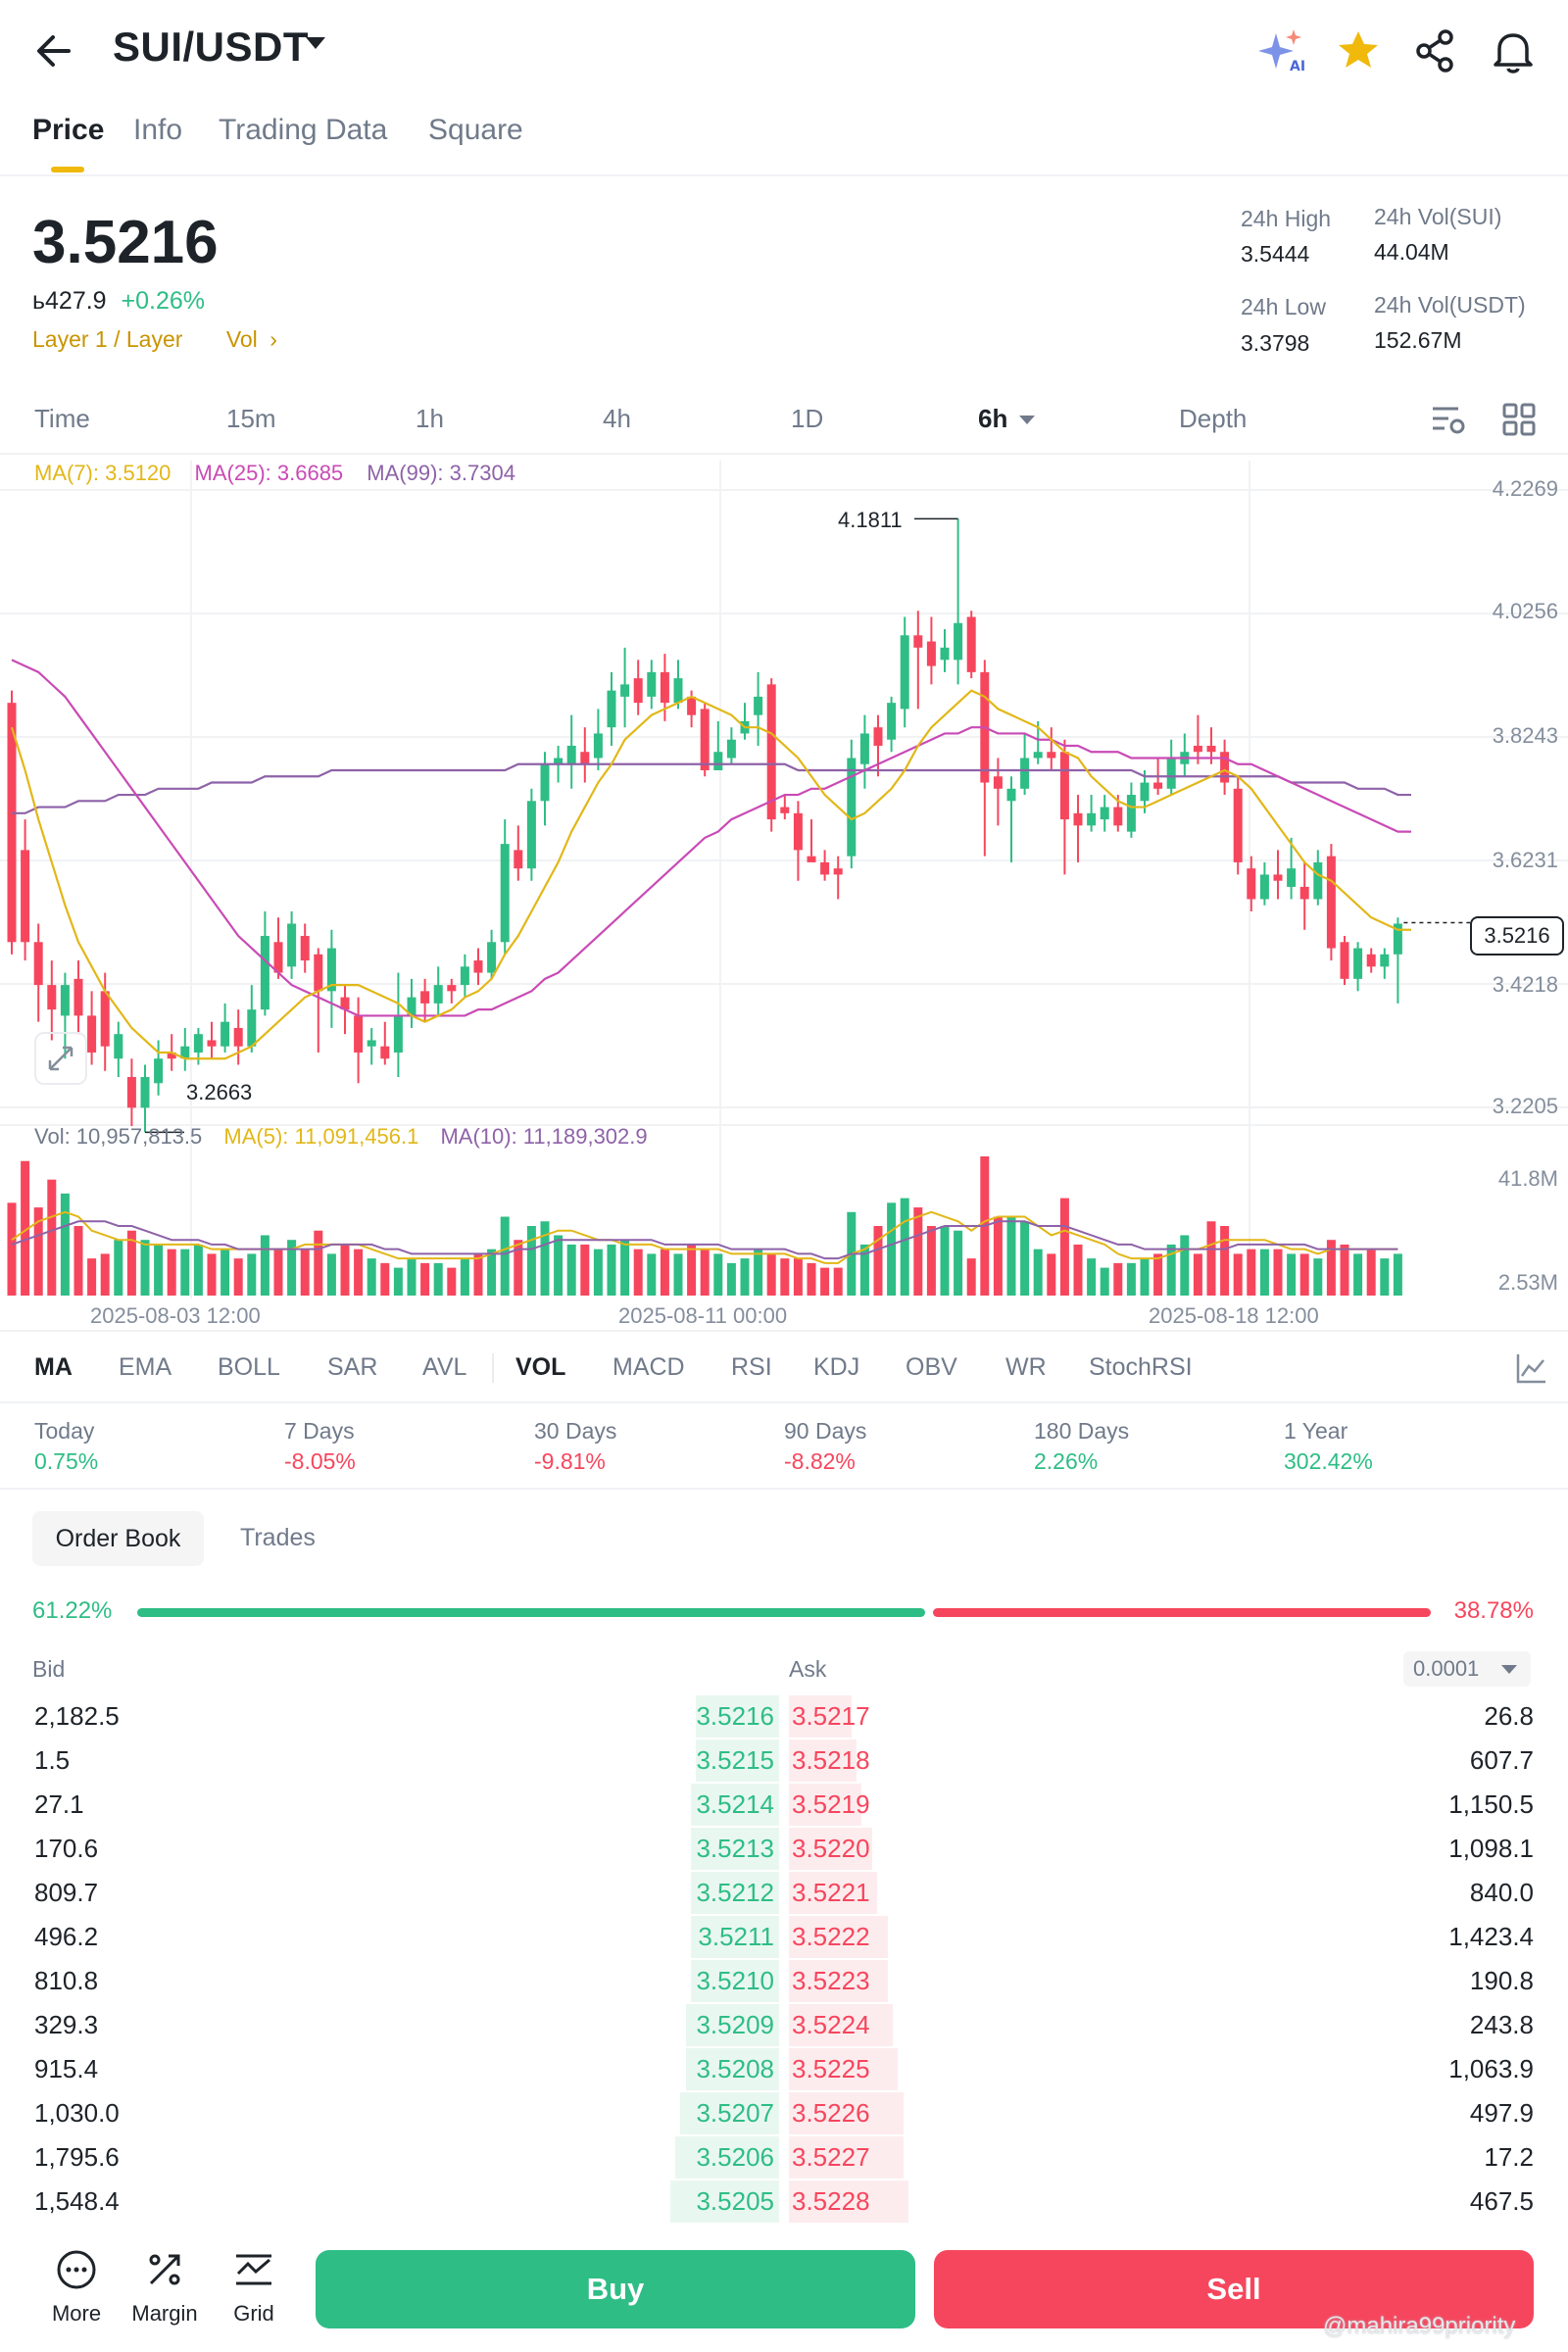 The image size is (1568, 2352). What do you see at coordinates (836, 1367) in the screenshot?
I see `indicator-kdj: KDJ` at bounding box center [836, 1367].